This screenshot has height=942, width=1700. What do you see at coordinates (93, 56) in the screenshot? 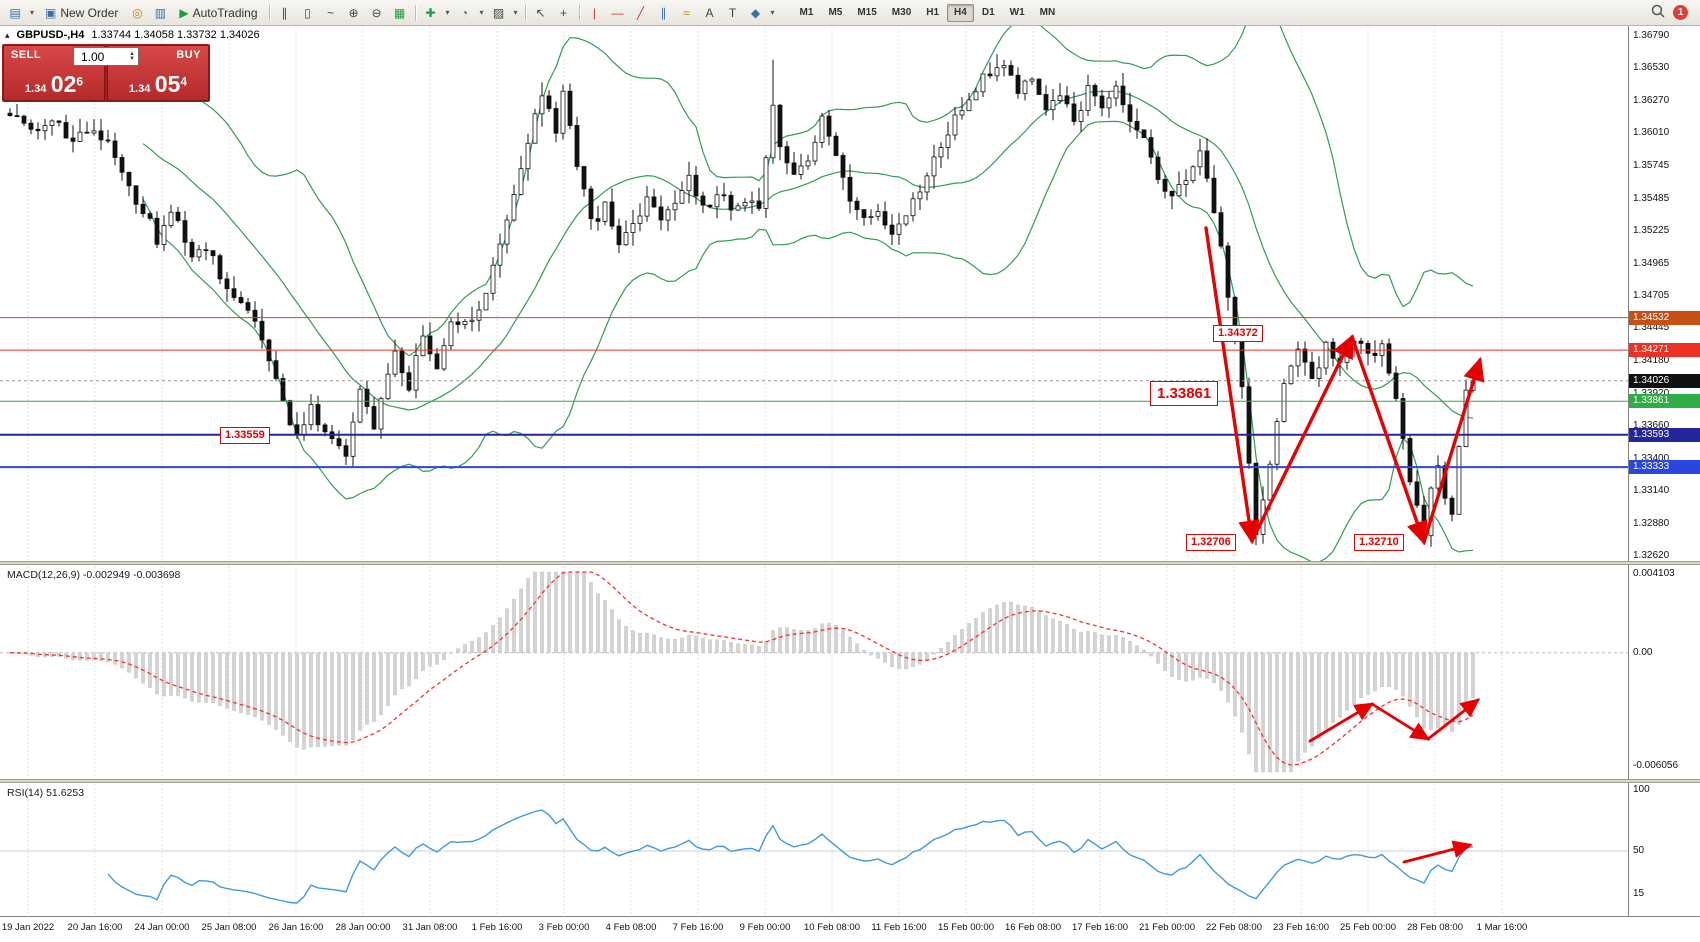
I see `volume-value: 1.00` at bounding box center [93, 56].